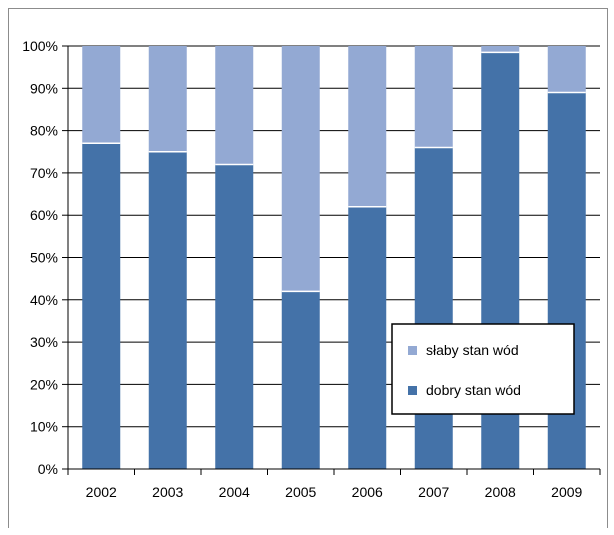 Image resolution: width=614 pixels, height=535 pixels. What do you see at coordinates (44, 258) in the screenshot?
I see `y-tick-label: 50%` at bounding box center [44, 258].